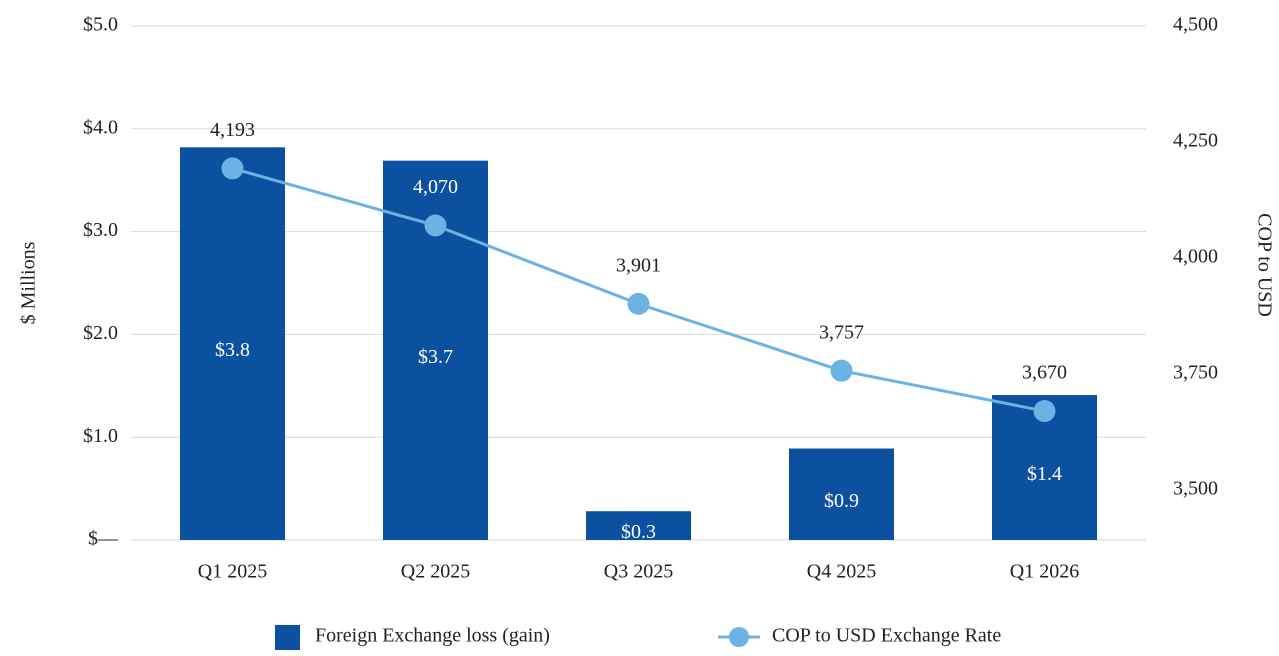 The width and height of the screenshot is (1279, 656). I want to click on y-tick-label: $1.0, so click(100, 436).